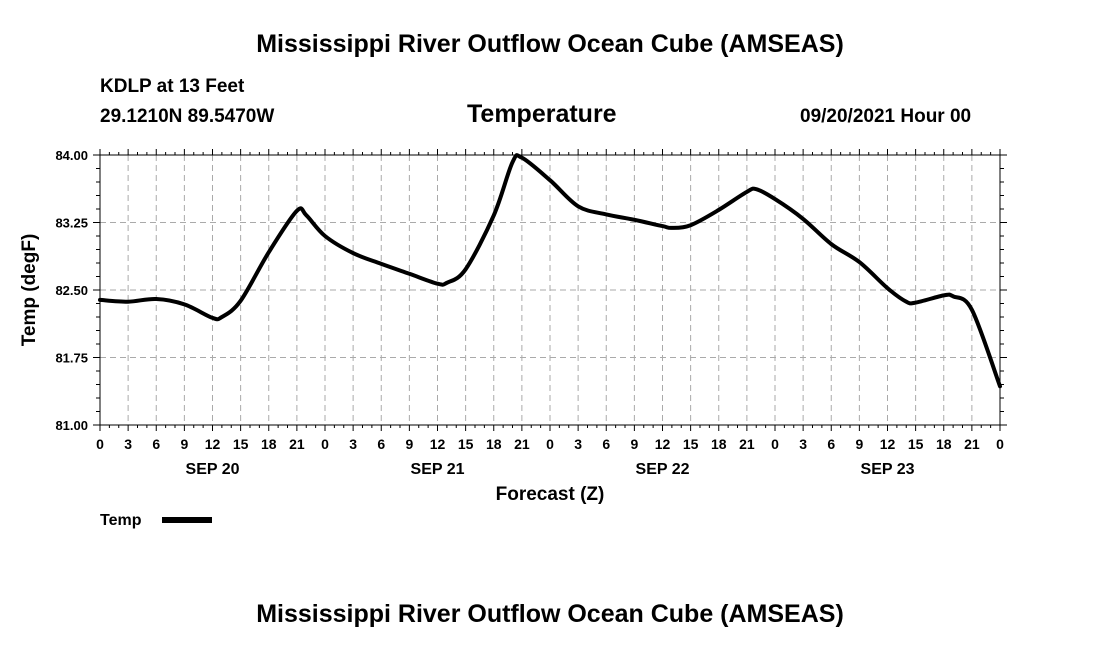 Image resolution: width=1100 pixels, height=650 pixels. What do you see at coordinates (888, 469) in the screenshot?
I see `day-label: SEP 23` at bounding box center [888, 469].